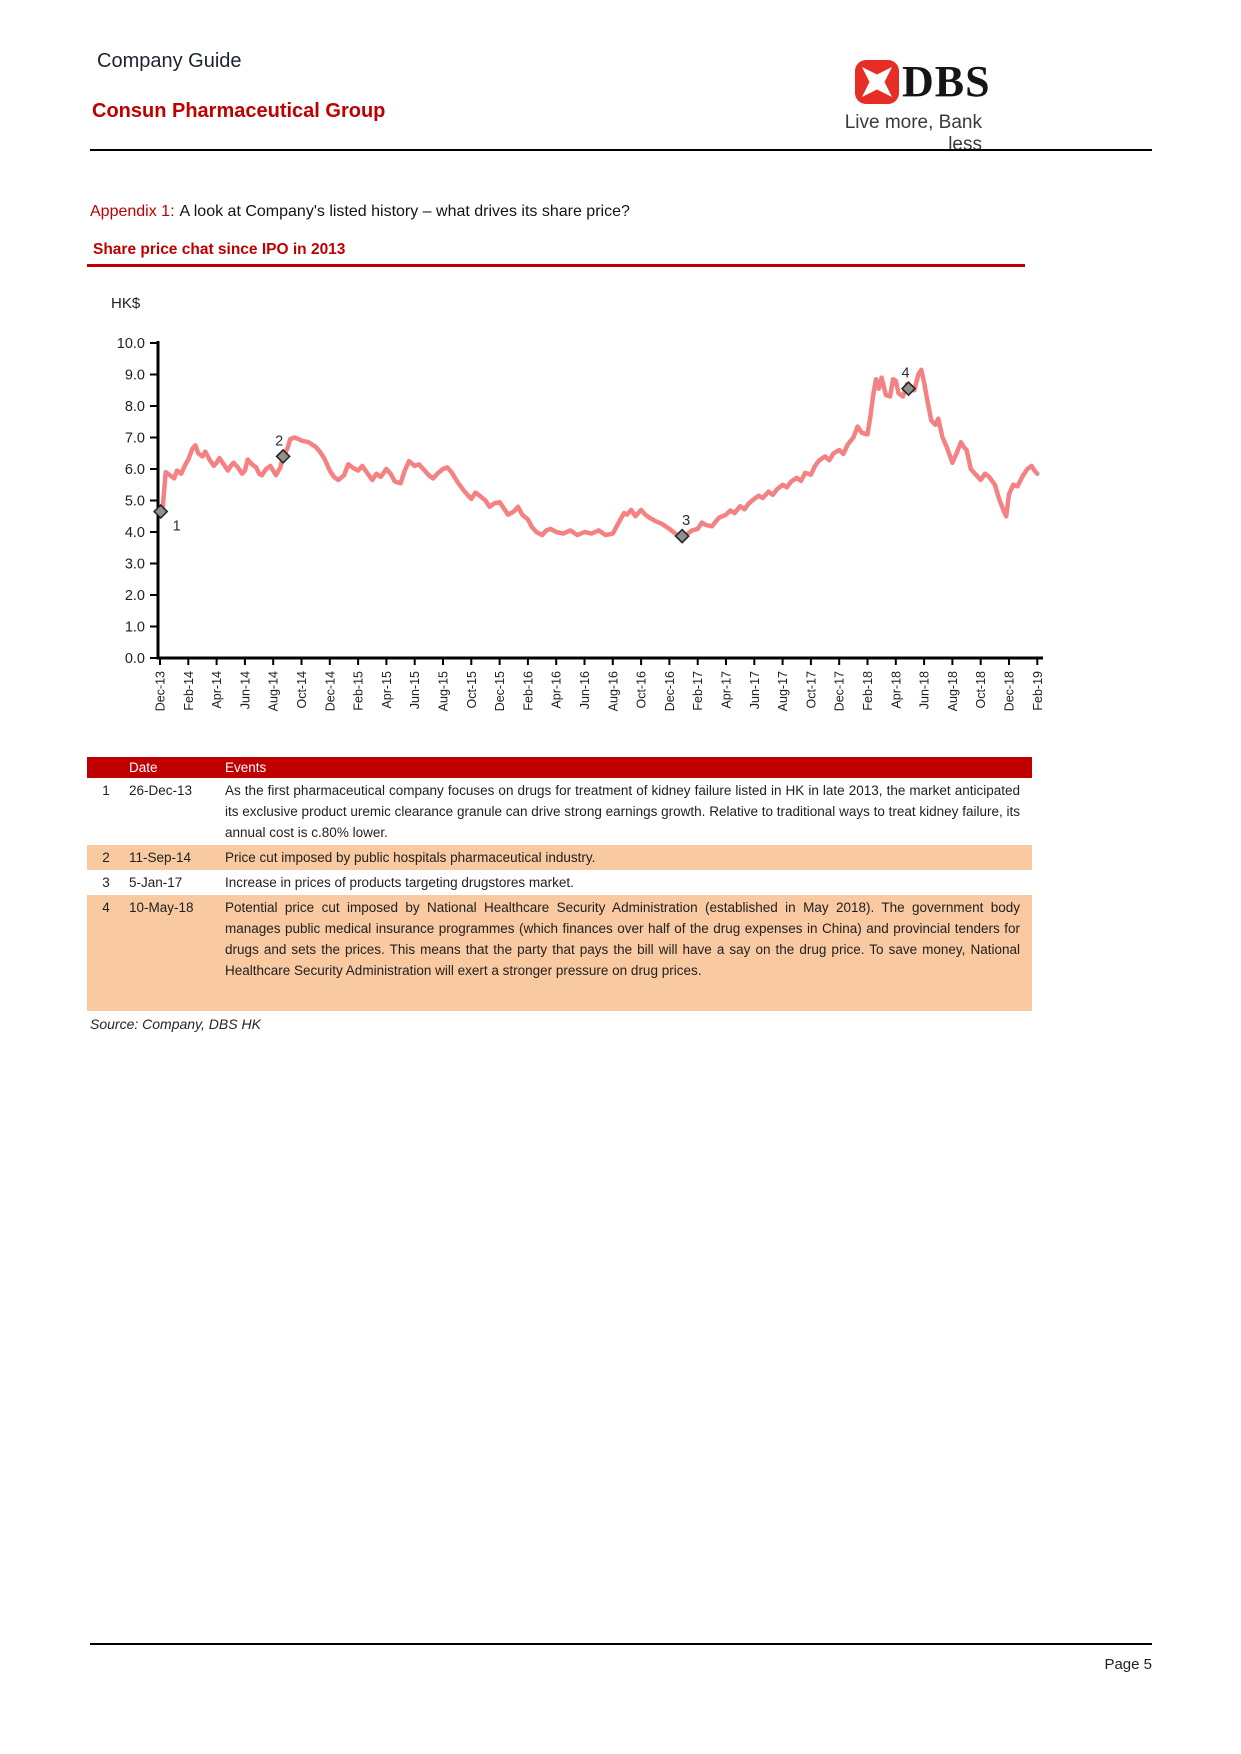 The width and height of the screenshot is (1241, 1754). I want to click on header-cell-date: Date, so click(143, 767).